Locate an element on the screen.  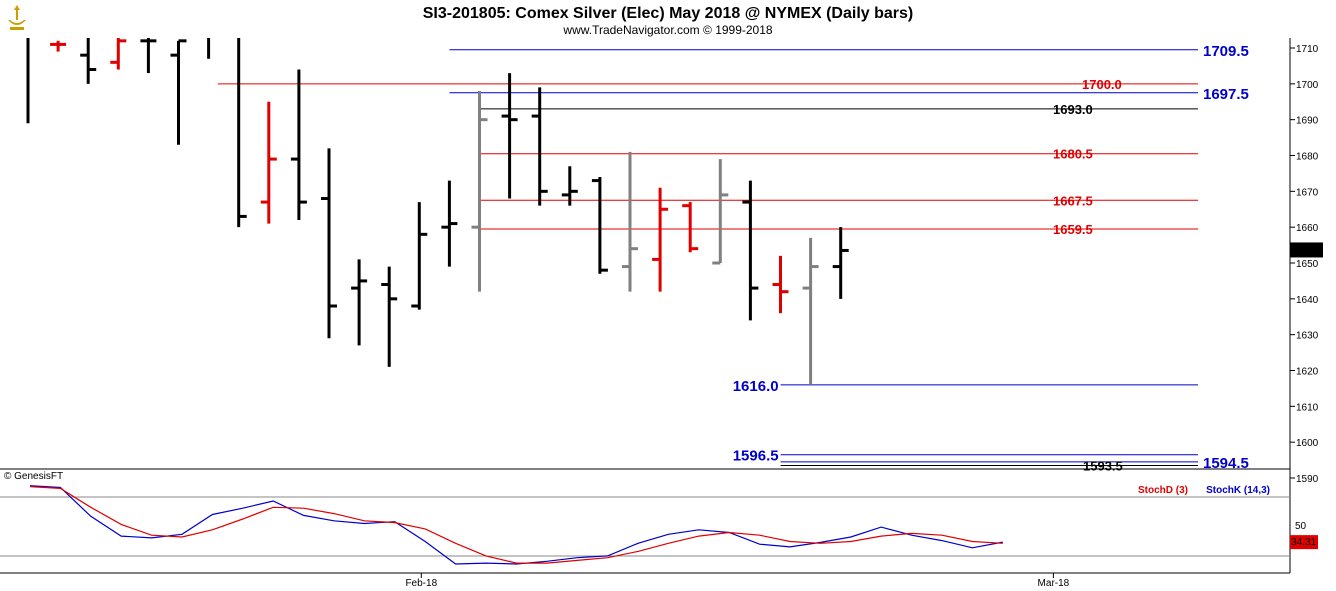
stoch-d-line is located at coordinates (516, 525).